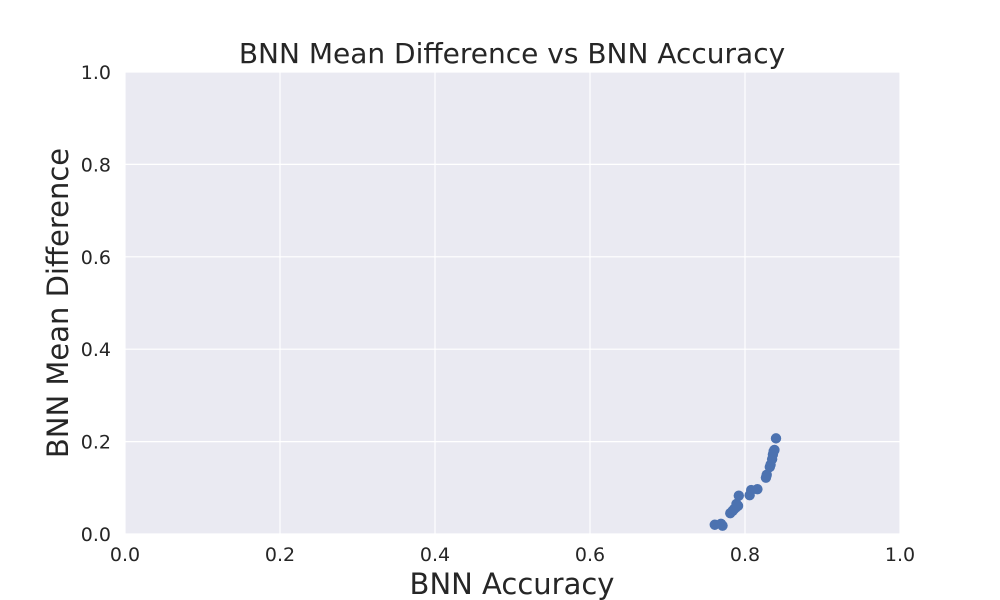  What do you see at coordinates (96, 535) in the screenshot?
I see `y-tick-label: 0.0` at bounding box center [96, 535].